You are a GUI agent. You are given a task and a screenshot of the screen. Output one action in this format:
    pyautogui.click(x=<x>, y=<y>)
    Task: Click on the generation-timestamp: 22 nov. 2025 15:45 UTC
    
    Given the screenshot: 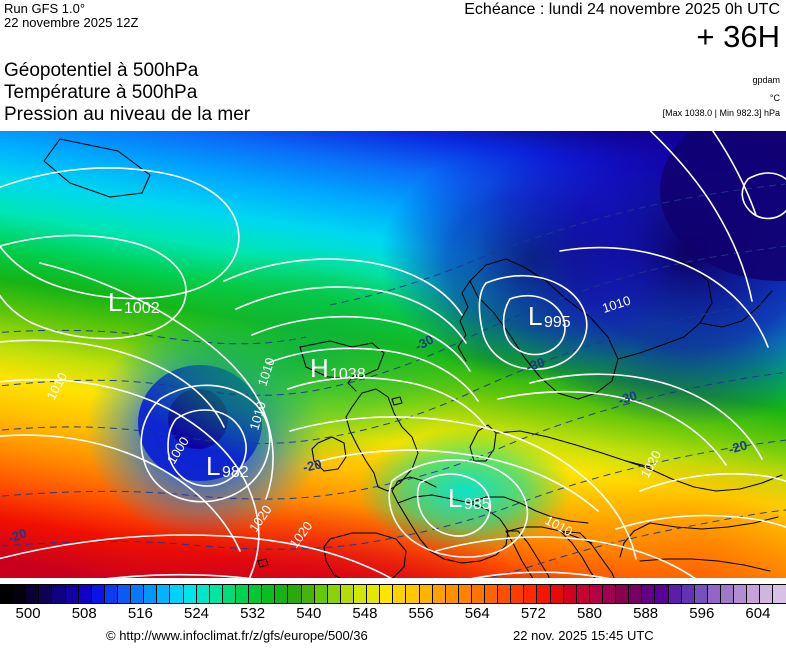 What is the action you would take?
    pyautogui.click(x=583, y=635)
    